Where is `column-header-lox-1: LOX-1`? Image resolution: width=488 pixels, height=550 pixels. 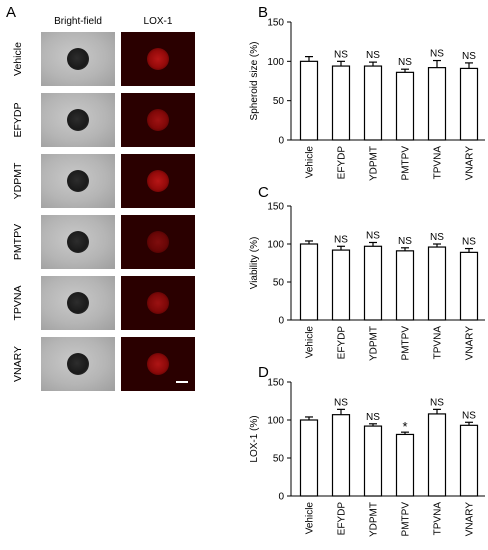
column-header-lox-1: LOX-1 is located at coordinates (158, 21).